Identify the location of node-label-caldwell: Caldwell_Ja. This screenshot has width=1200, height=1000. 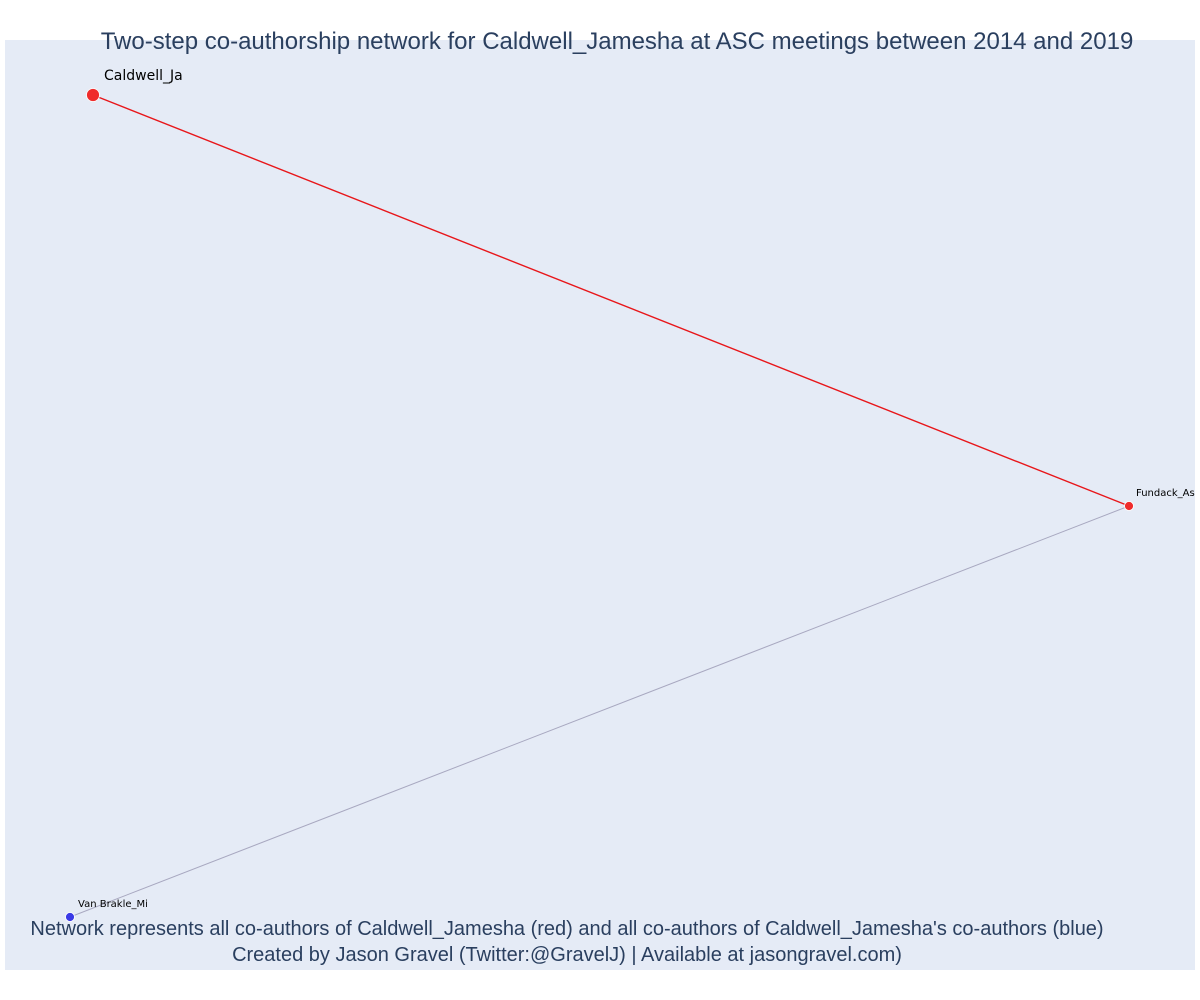
(143, 76).